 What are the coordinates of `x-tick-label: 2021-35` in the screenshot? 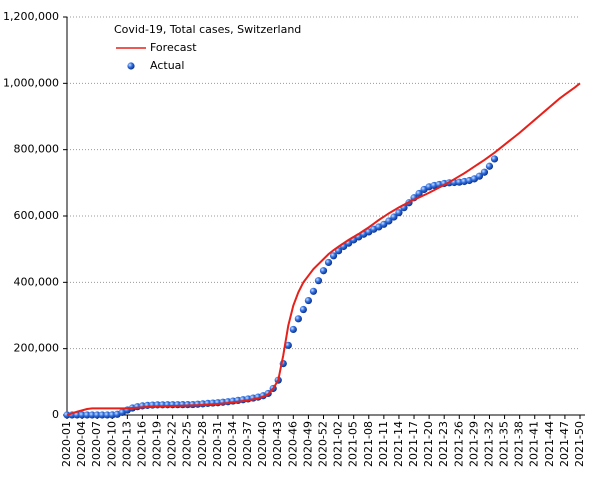 It's located at (504, 444).